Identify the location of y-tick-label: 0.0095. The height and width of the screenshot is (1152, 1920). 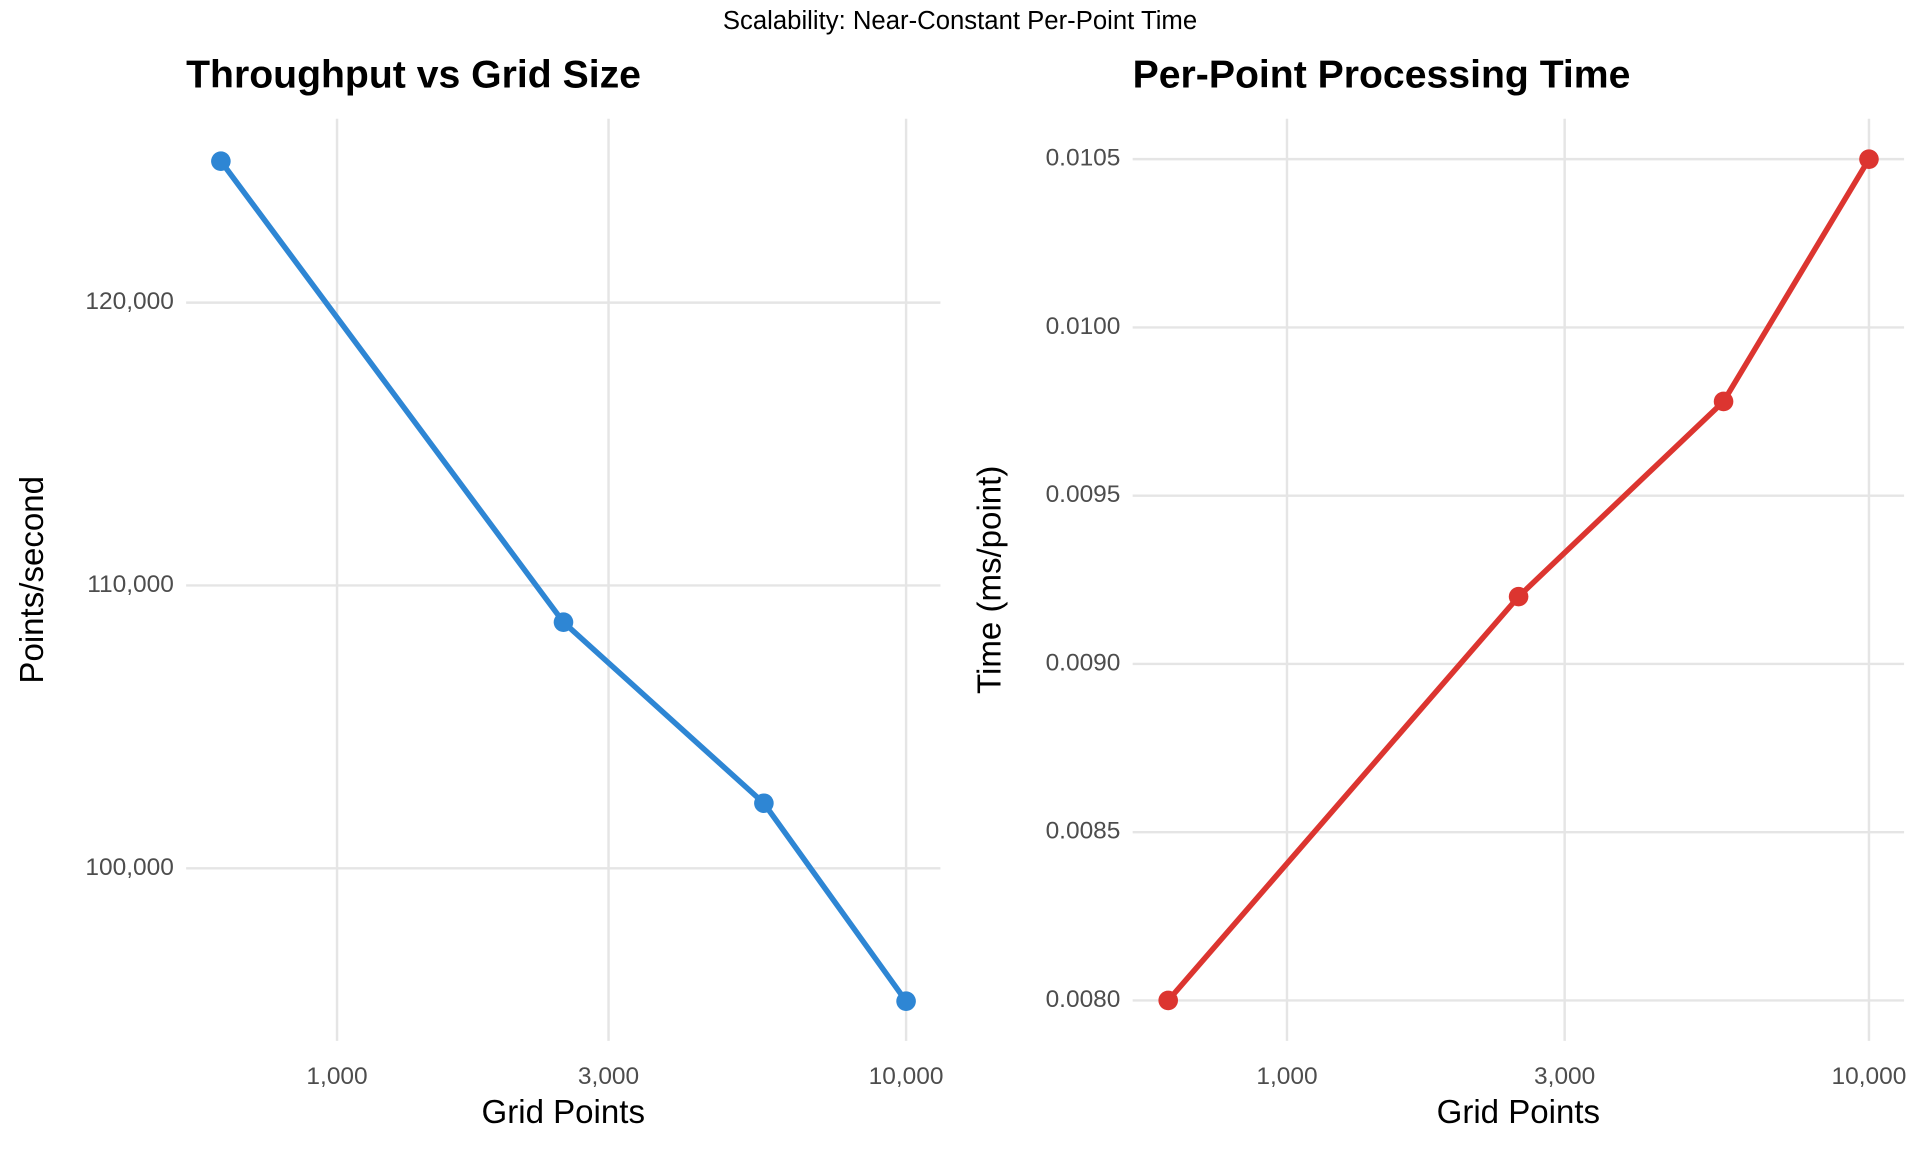
(1083, 494).